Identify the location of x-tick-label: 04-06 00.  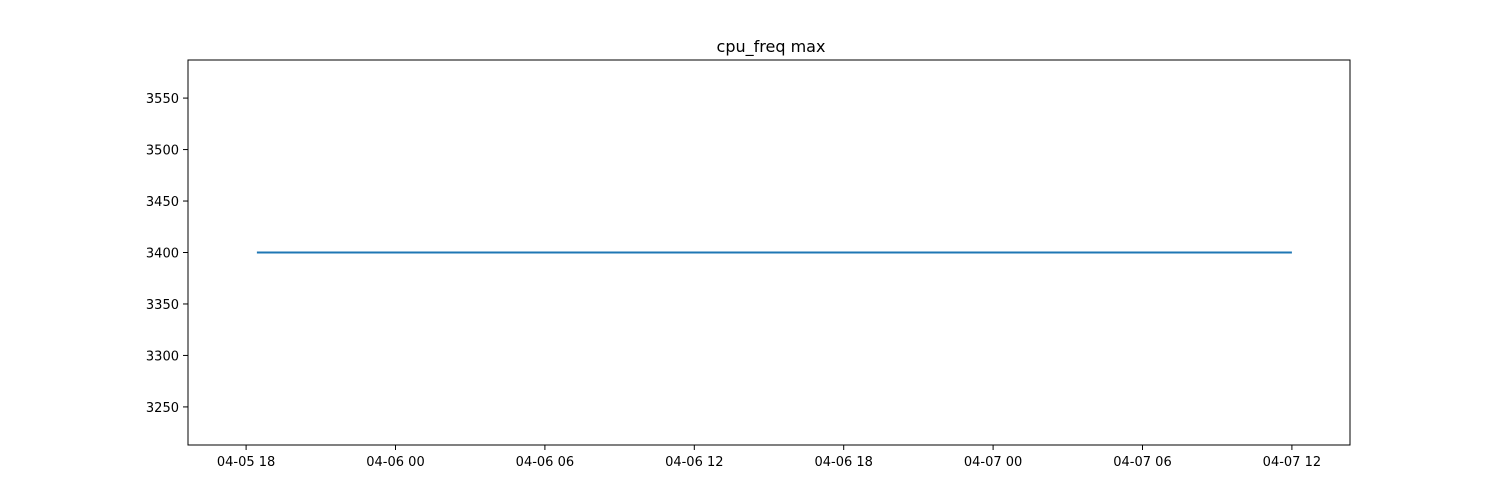
(395, 462).